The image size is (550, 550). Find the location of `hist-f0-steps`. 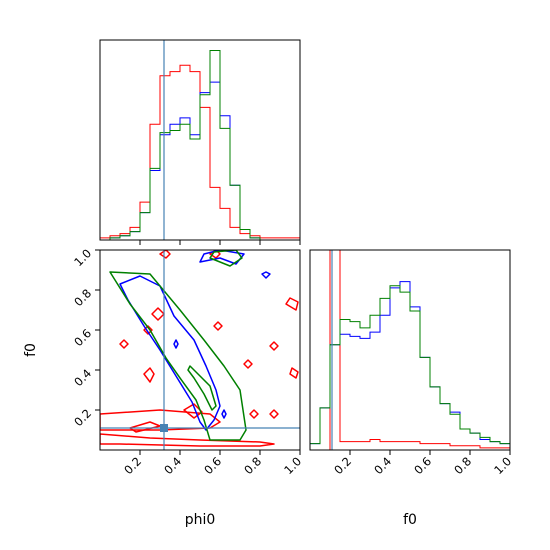

hist-f0-steps is located at coordinates (410, 350).